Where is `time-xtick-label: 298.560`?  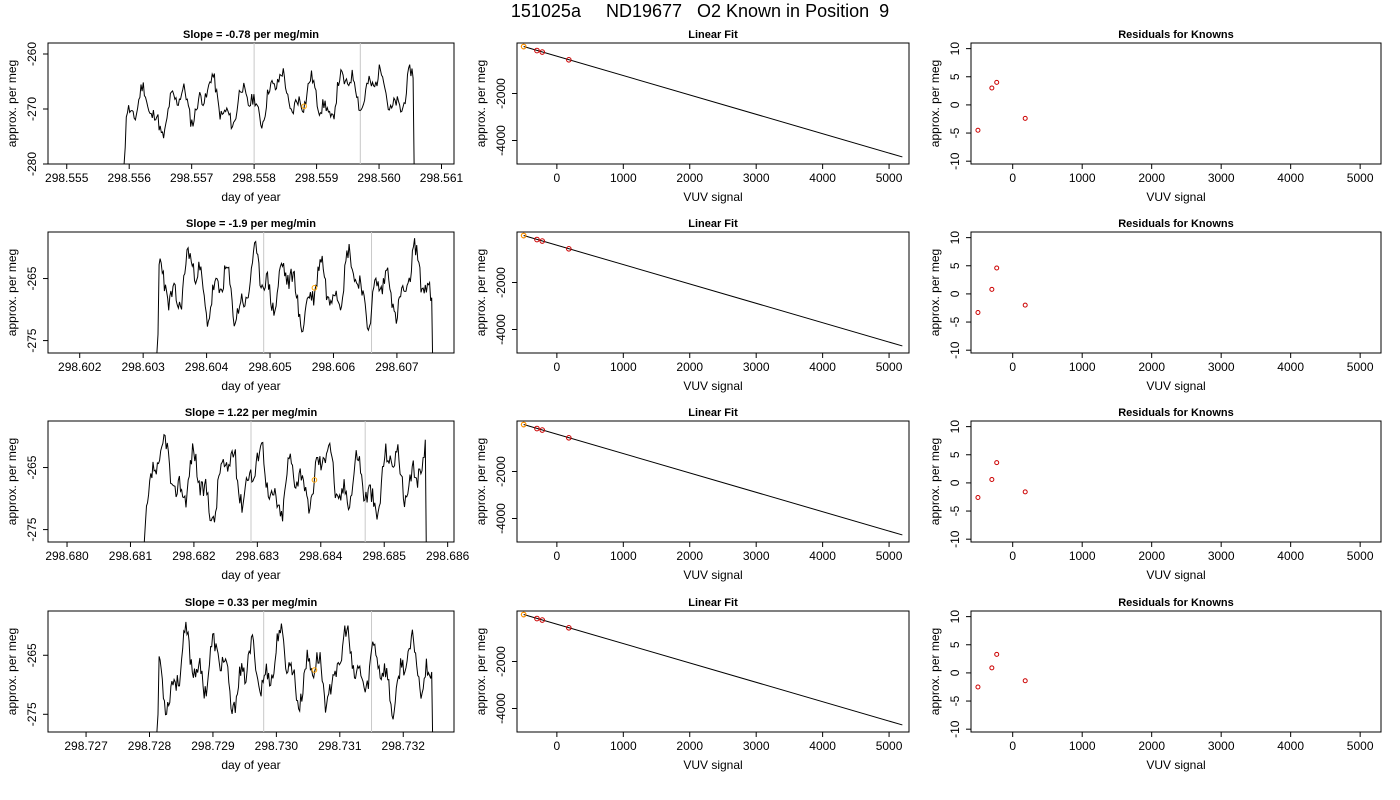
time-xtick-label: 298.560 is located at coordinates (379, 178).